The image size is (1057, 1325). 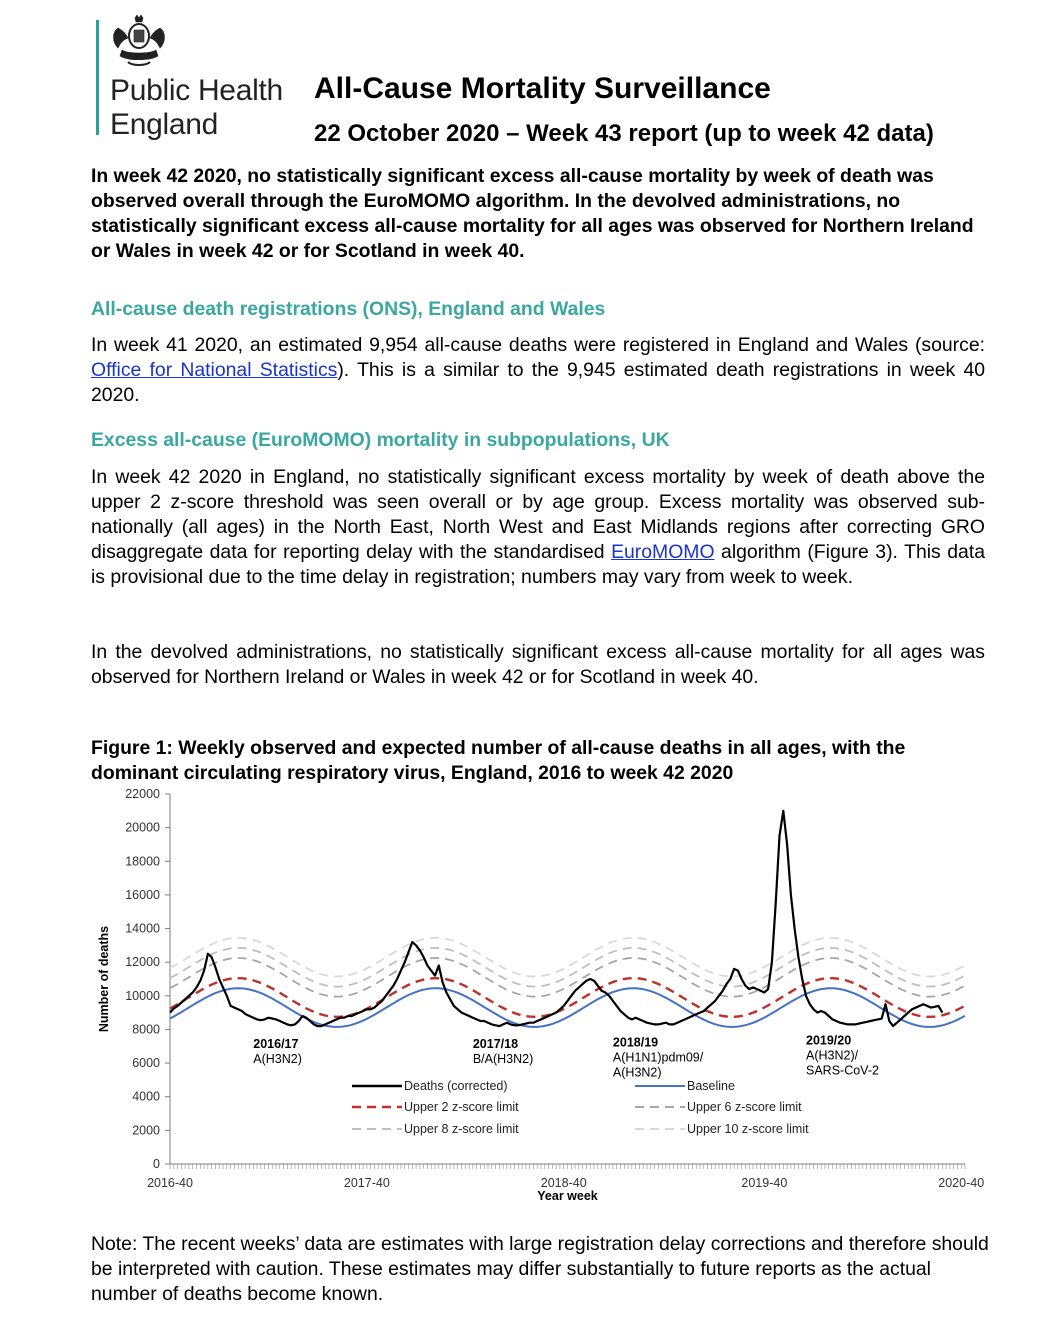 What do you see at coordinates (146, 1063) in the screenshot?
I see `y-tick-label: 6000` at bounding box center [146, 1063].